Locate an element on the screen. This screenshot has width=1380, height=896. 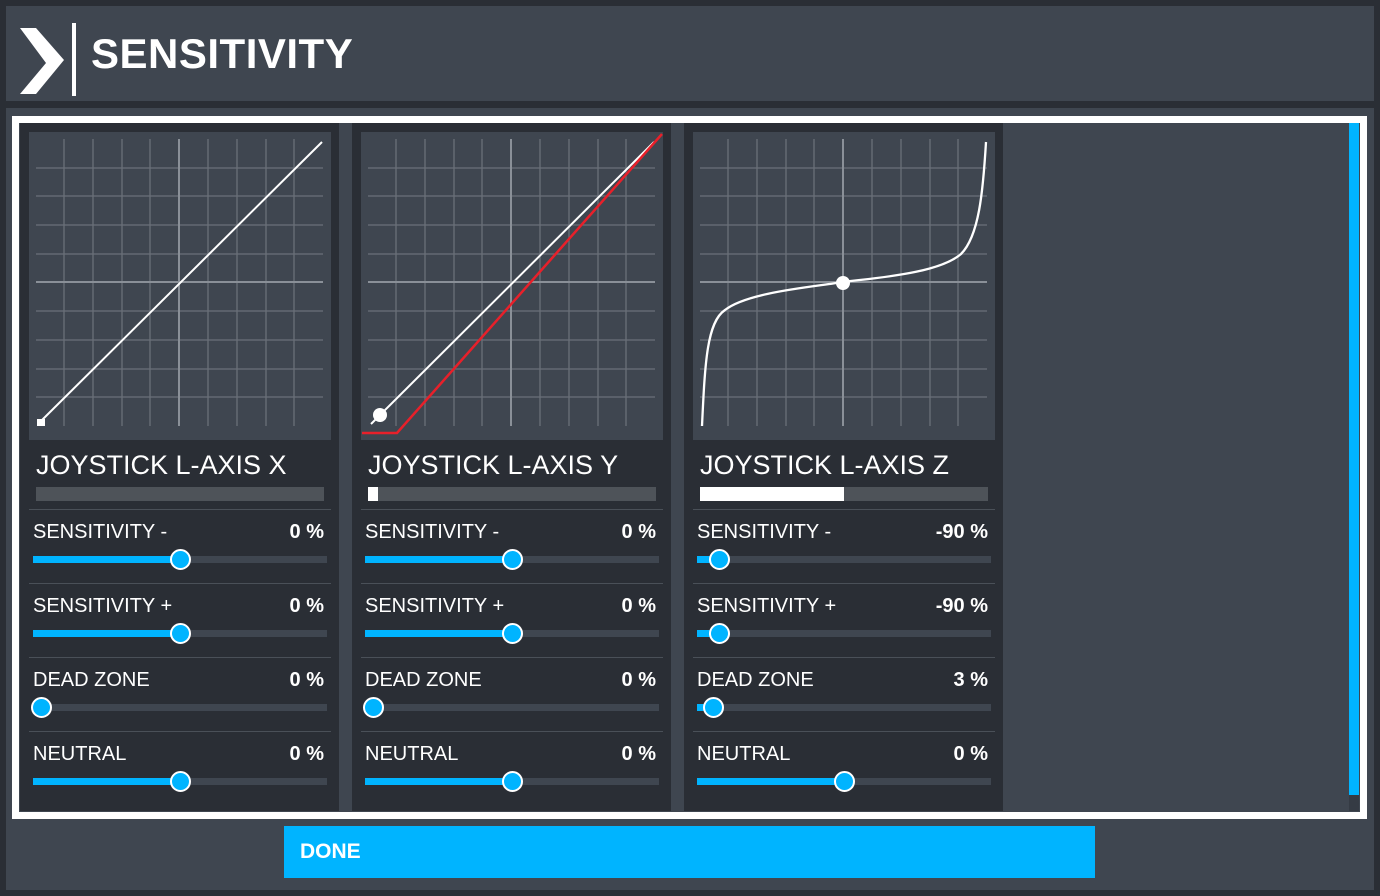
axis-name: JOYSTICK L-AXIS X is located at coordinates (161, 465).